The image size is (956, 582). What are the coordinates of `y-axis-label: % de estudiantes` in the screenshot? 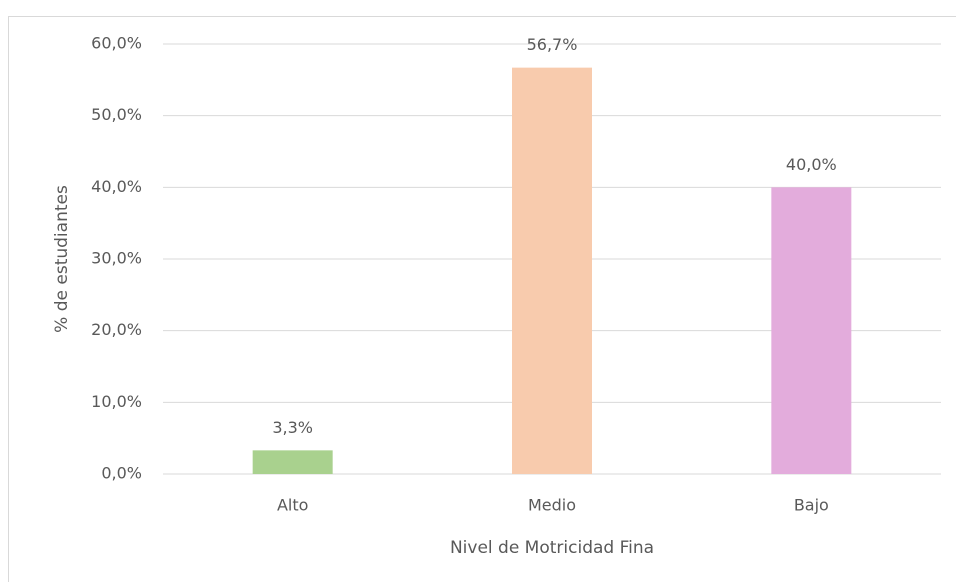 It's located at (62, 259).